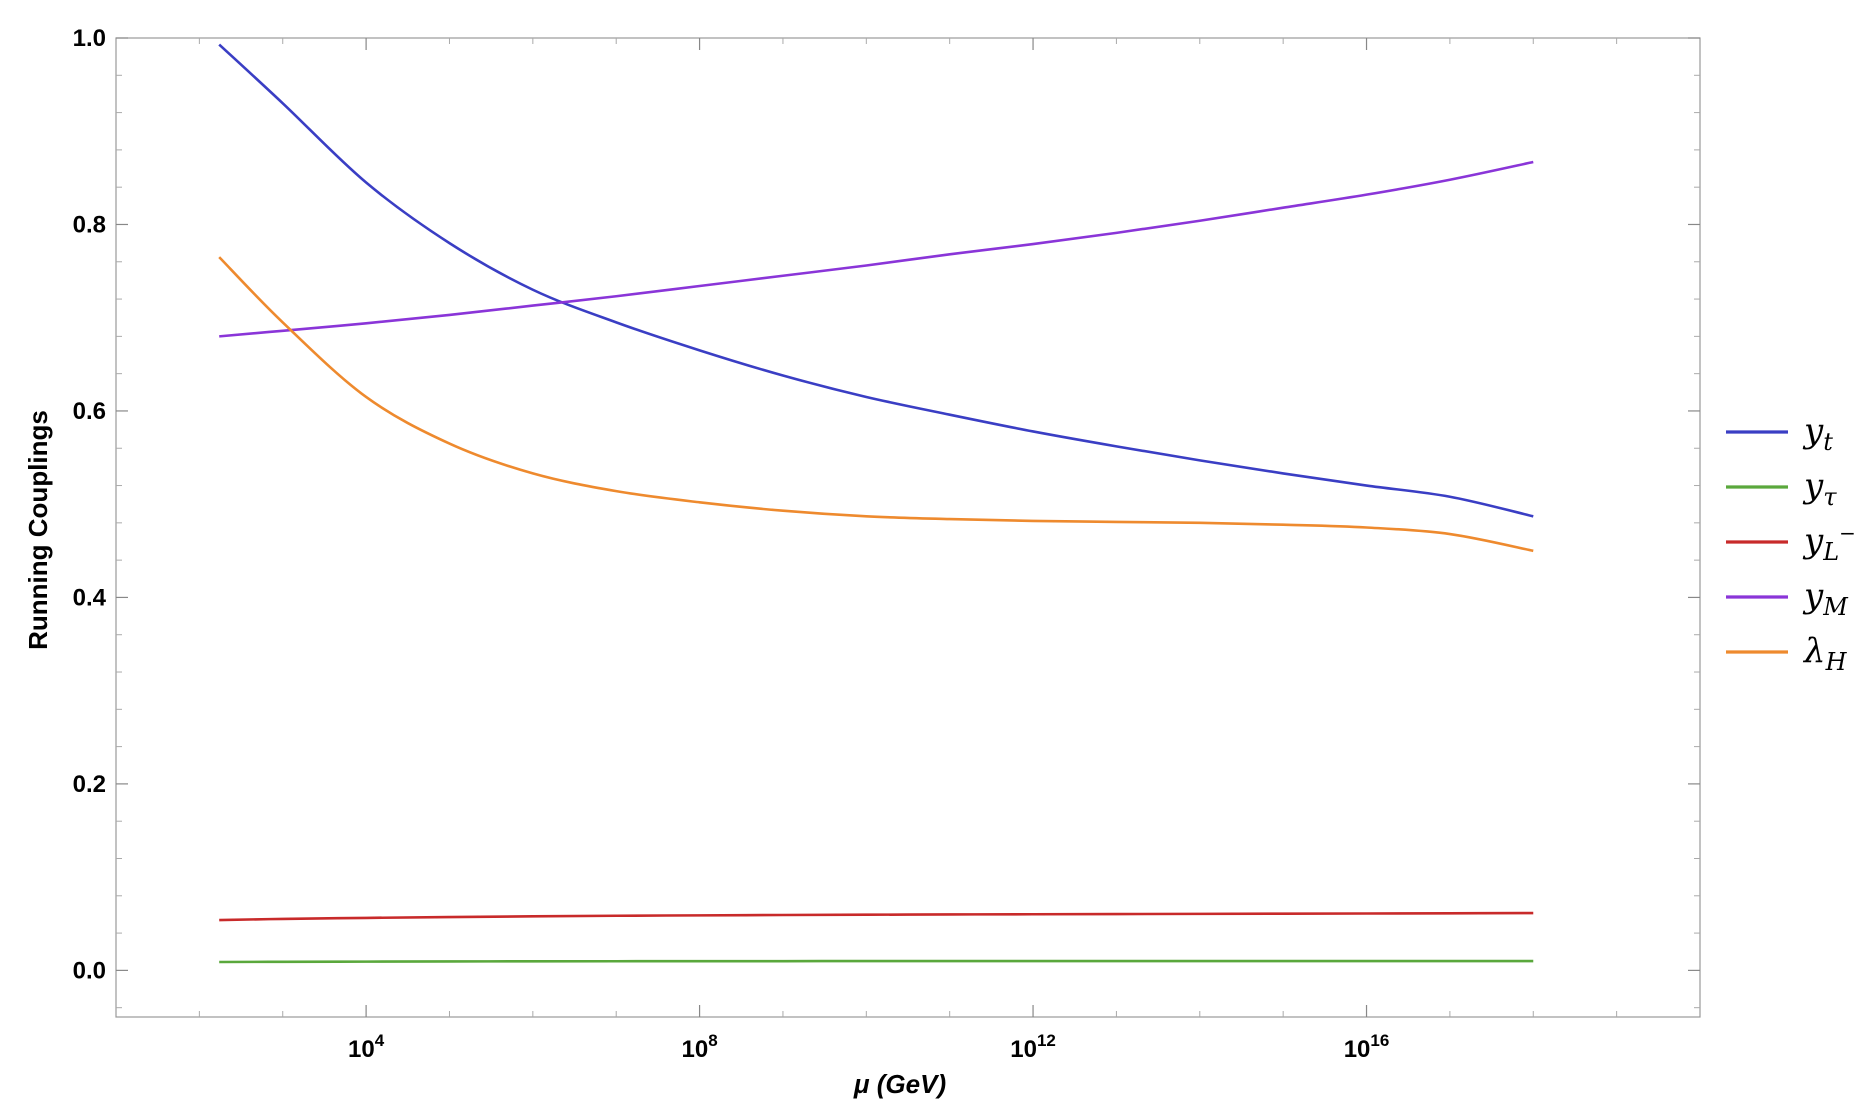 This screenshot has height=1118, width=1868. What do you see at coordinates (1781, 488) in the screenshot?
I see `legend-entry-1: yτ` at bounding box center [1781, 488].